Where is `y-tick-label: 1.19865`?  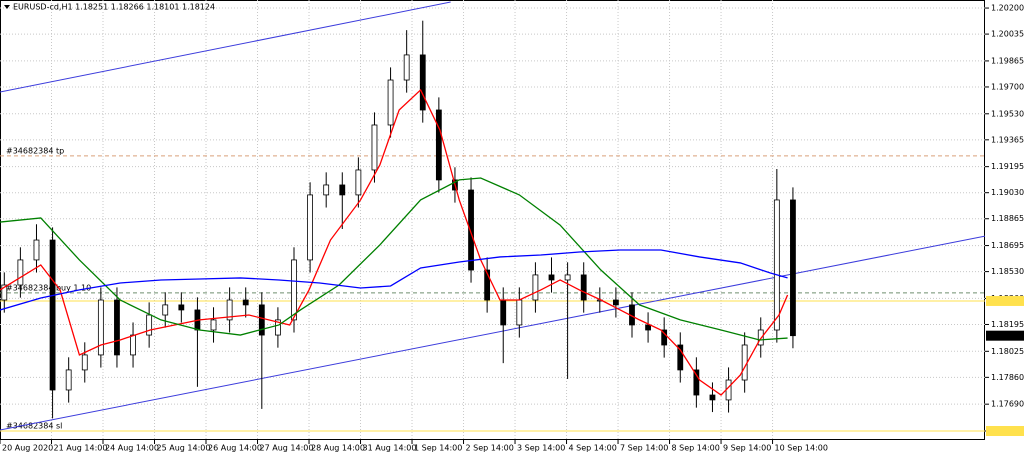 y-tick-label: 1.19865 is located at coordinates (1007, 60).